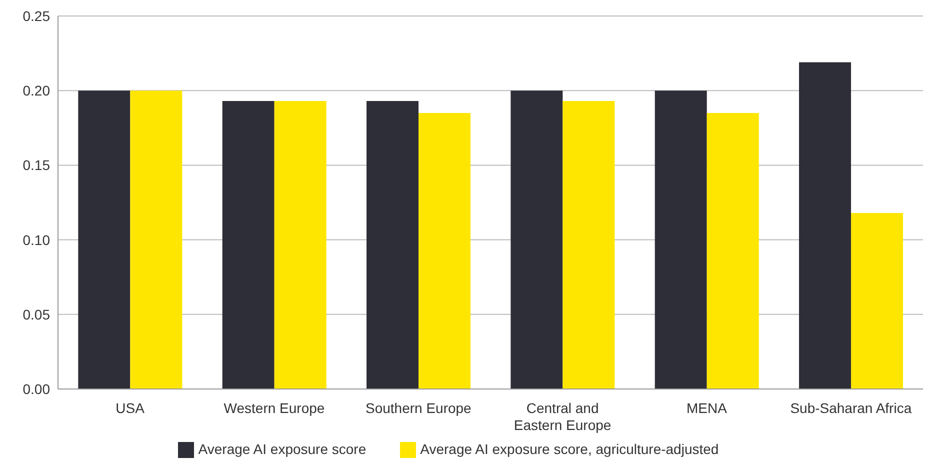  I want to click on legend-label: Average AI exposure score, so click(282, 449).